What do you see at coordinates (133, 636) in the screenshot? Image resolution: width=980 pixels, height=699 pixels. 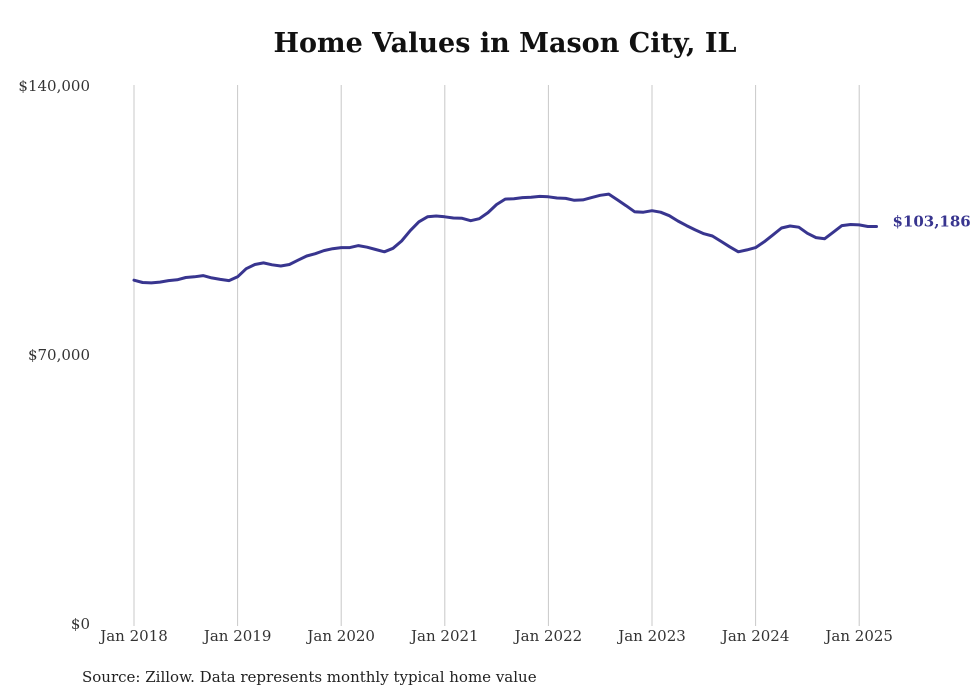 I see `x-tick-label-0: Jan 2018` at bounding box center [133, 636].